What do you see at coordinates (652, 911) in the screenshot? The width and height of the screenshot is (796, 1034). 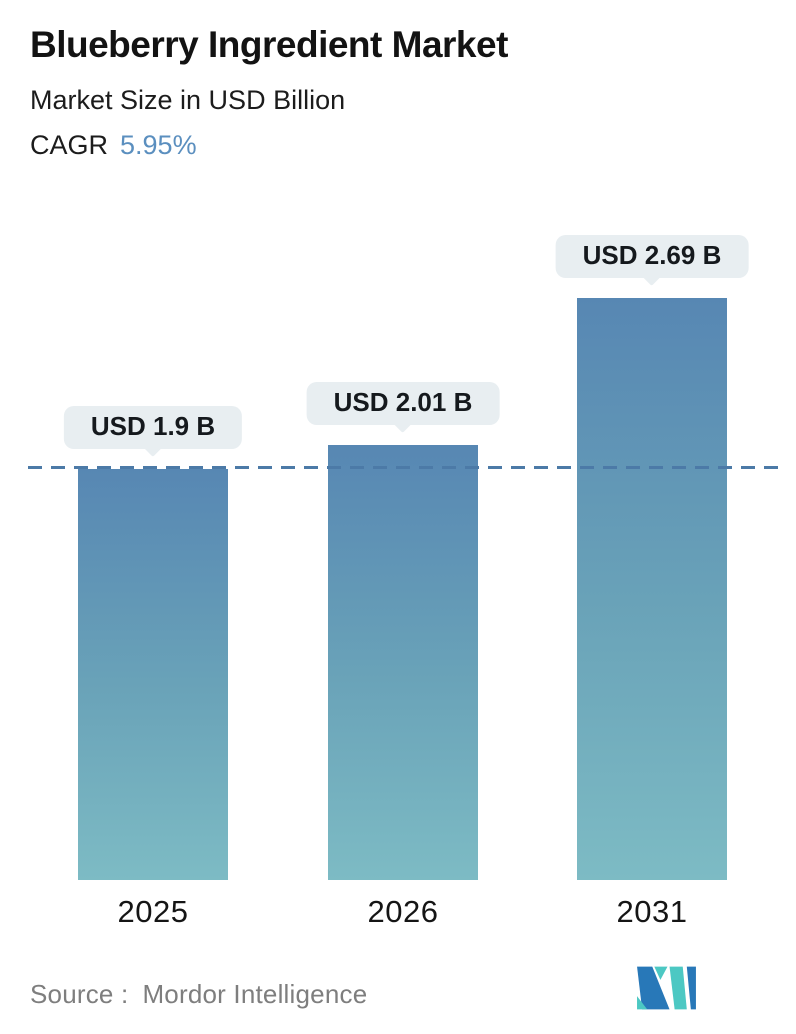 I see `axis-label-2031: 2031` at bounding box center [652, 911].